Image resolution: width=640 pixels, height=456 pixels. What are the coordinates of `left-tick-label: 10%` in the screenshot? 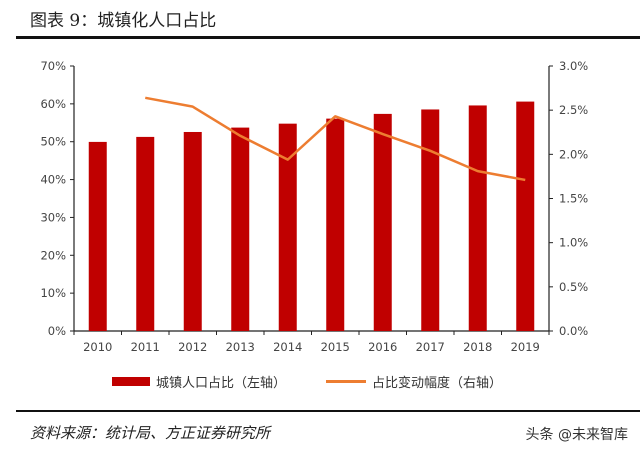 It's located at (53, 293).